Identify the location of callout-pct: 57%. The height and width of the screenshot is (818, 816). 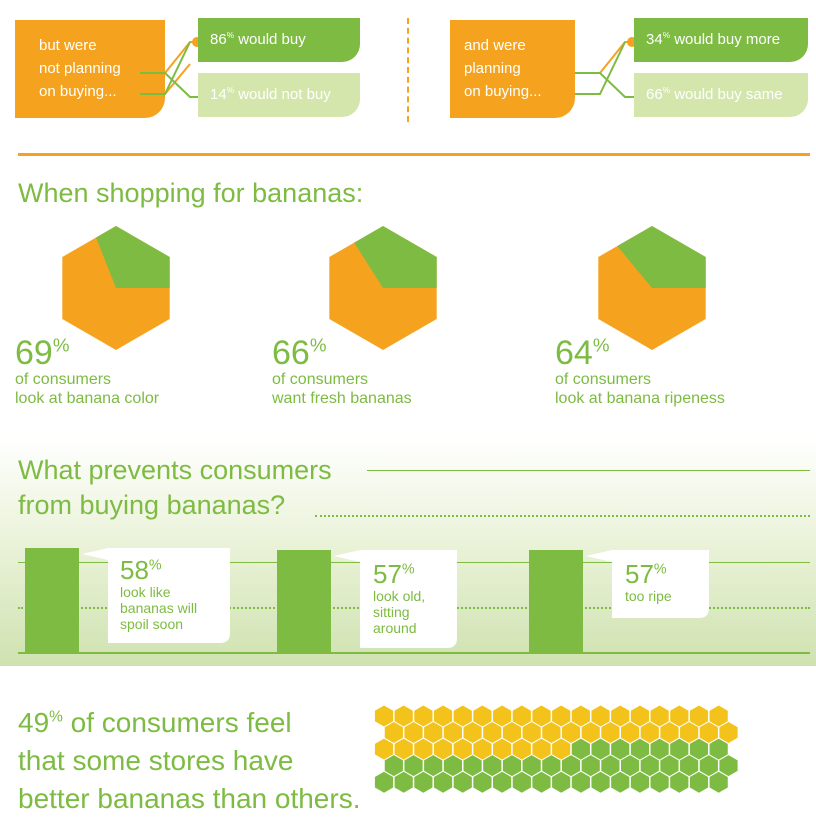
(399, 574).